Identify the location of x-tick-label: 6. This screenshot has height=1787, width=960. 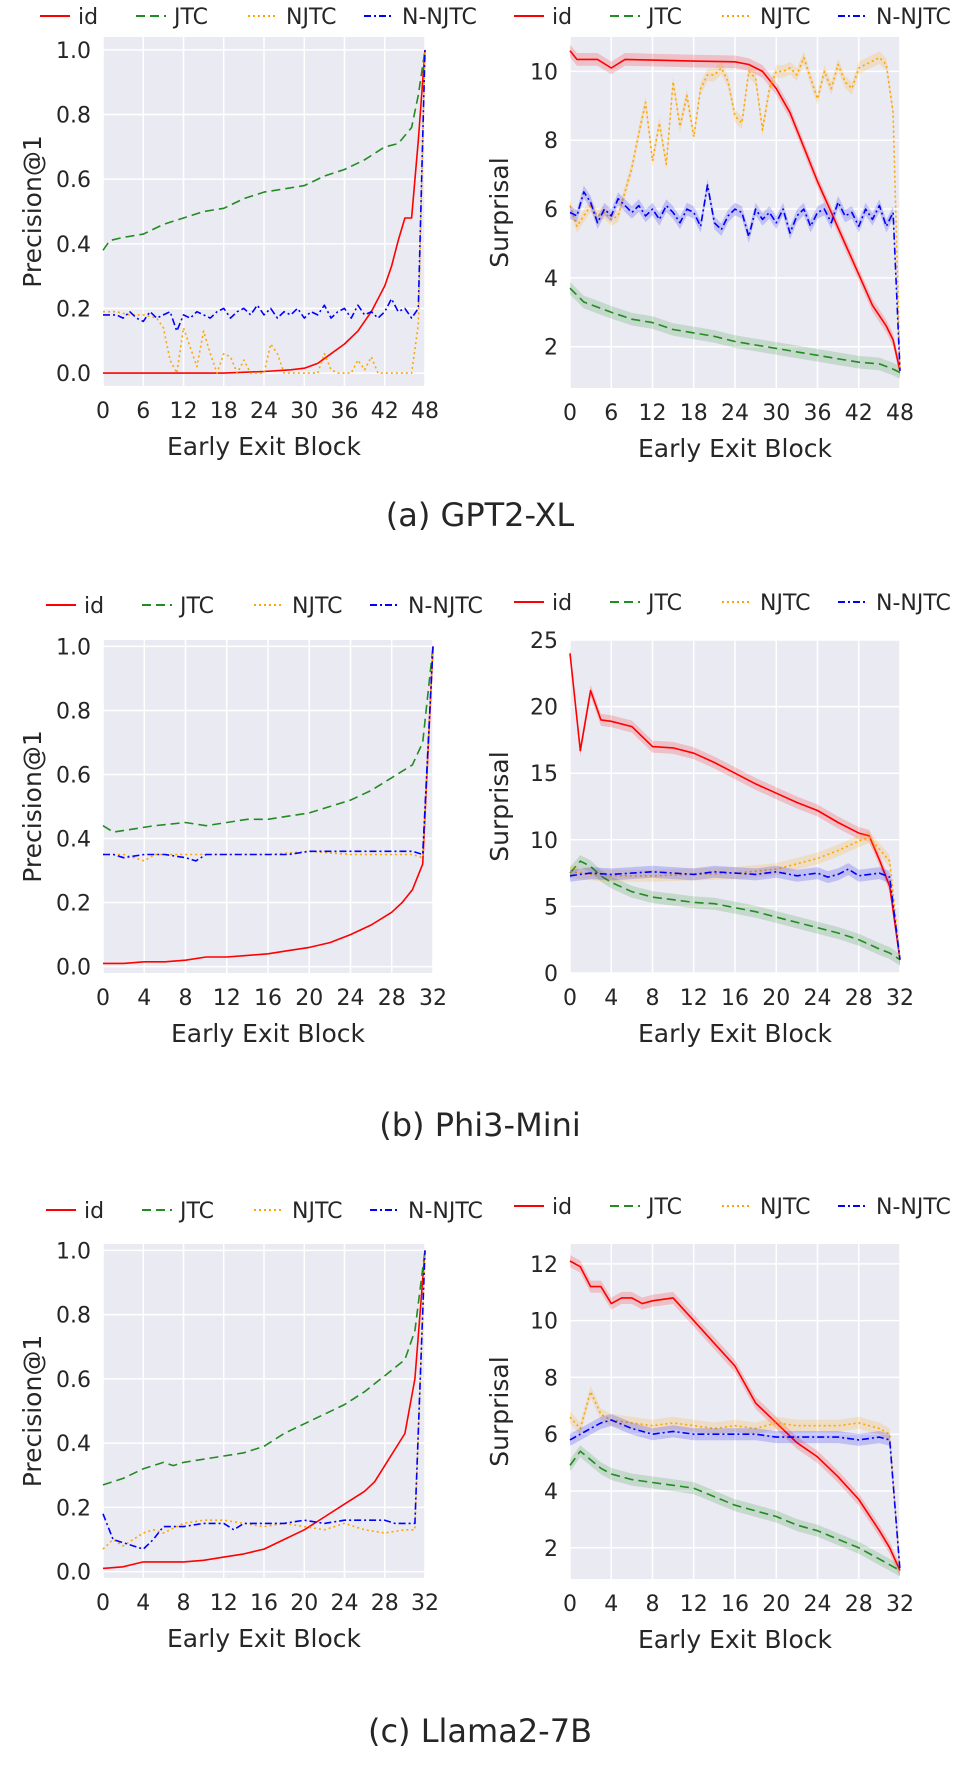
(143, 411).